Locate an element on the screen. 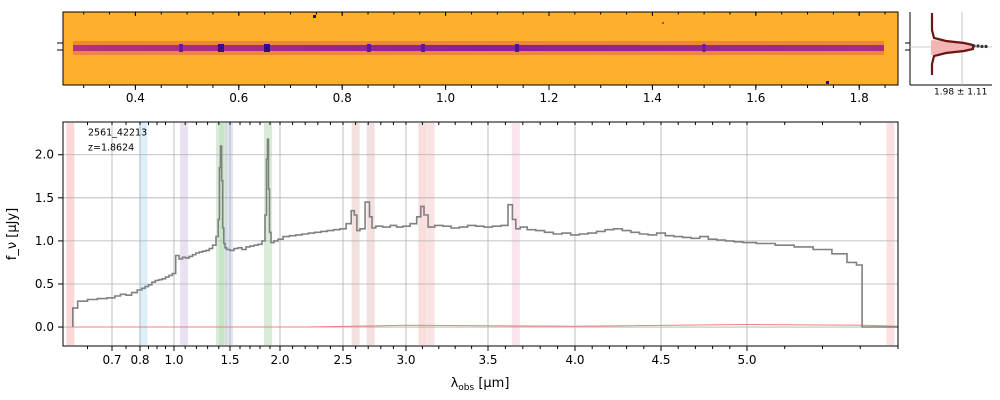 The height and width of the screenshot is (400, 1000). x-tick-label: 5.0 is located at coordinates (746, 360).